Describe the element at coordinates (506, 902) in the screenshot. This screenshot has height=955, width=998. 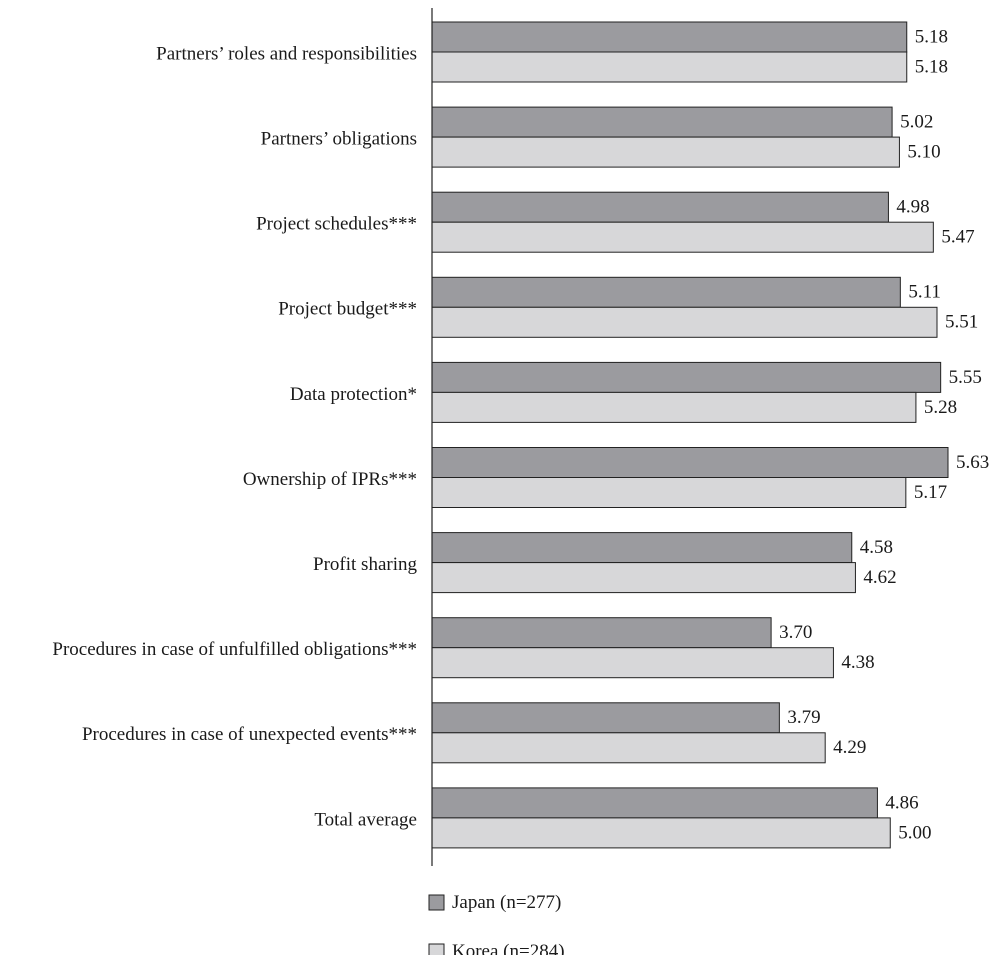
I see `legend-label: Japan (n=277)` at that location.